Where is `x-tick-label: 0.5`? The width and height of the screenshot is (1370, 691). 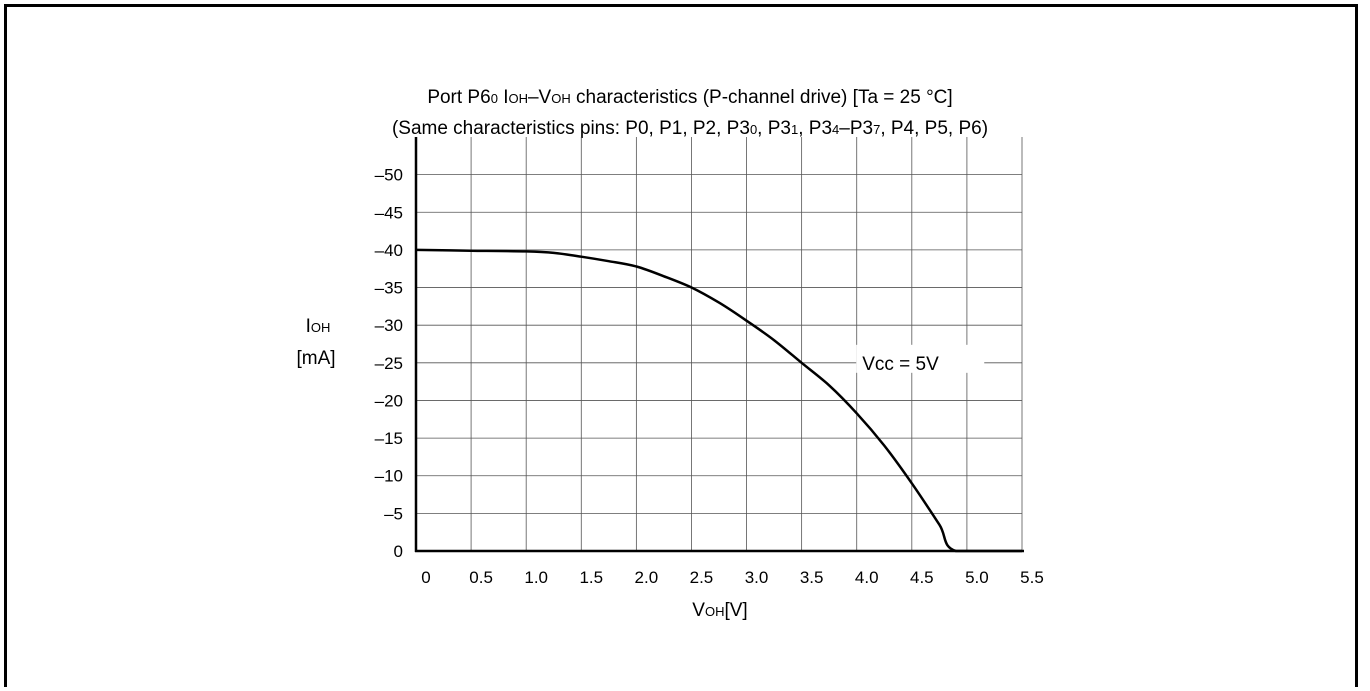 x-tick-label: 0.5 is located at coordinates (481, 577).